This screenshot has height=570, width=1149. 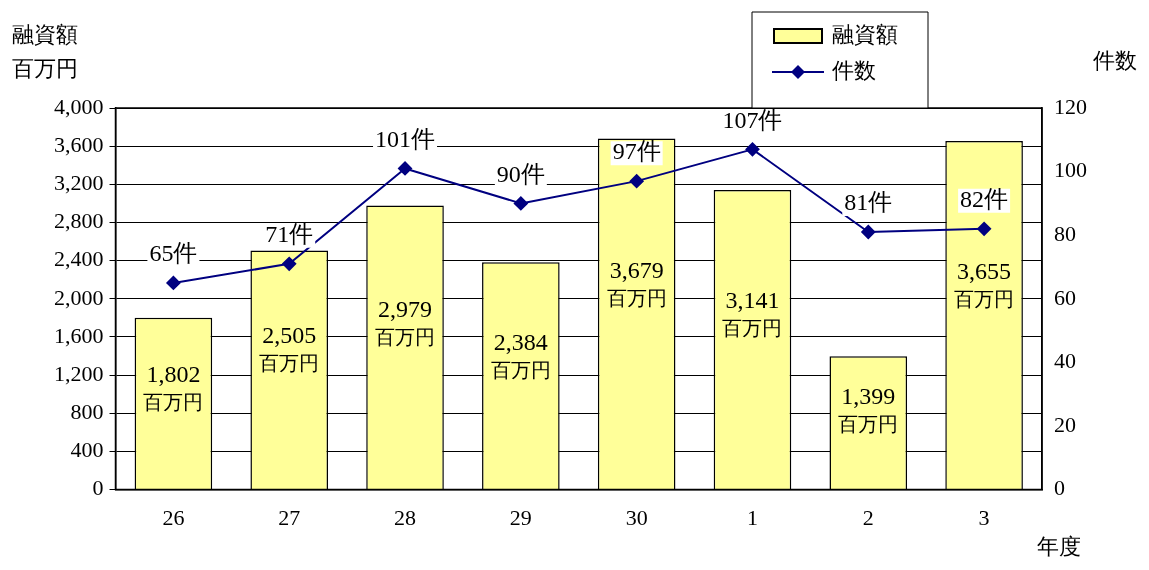 I want to click on x-tick-label: 2, so click(x=868, y=517).